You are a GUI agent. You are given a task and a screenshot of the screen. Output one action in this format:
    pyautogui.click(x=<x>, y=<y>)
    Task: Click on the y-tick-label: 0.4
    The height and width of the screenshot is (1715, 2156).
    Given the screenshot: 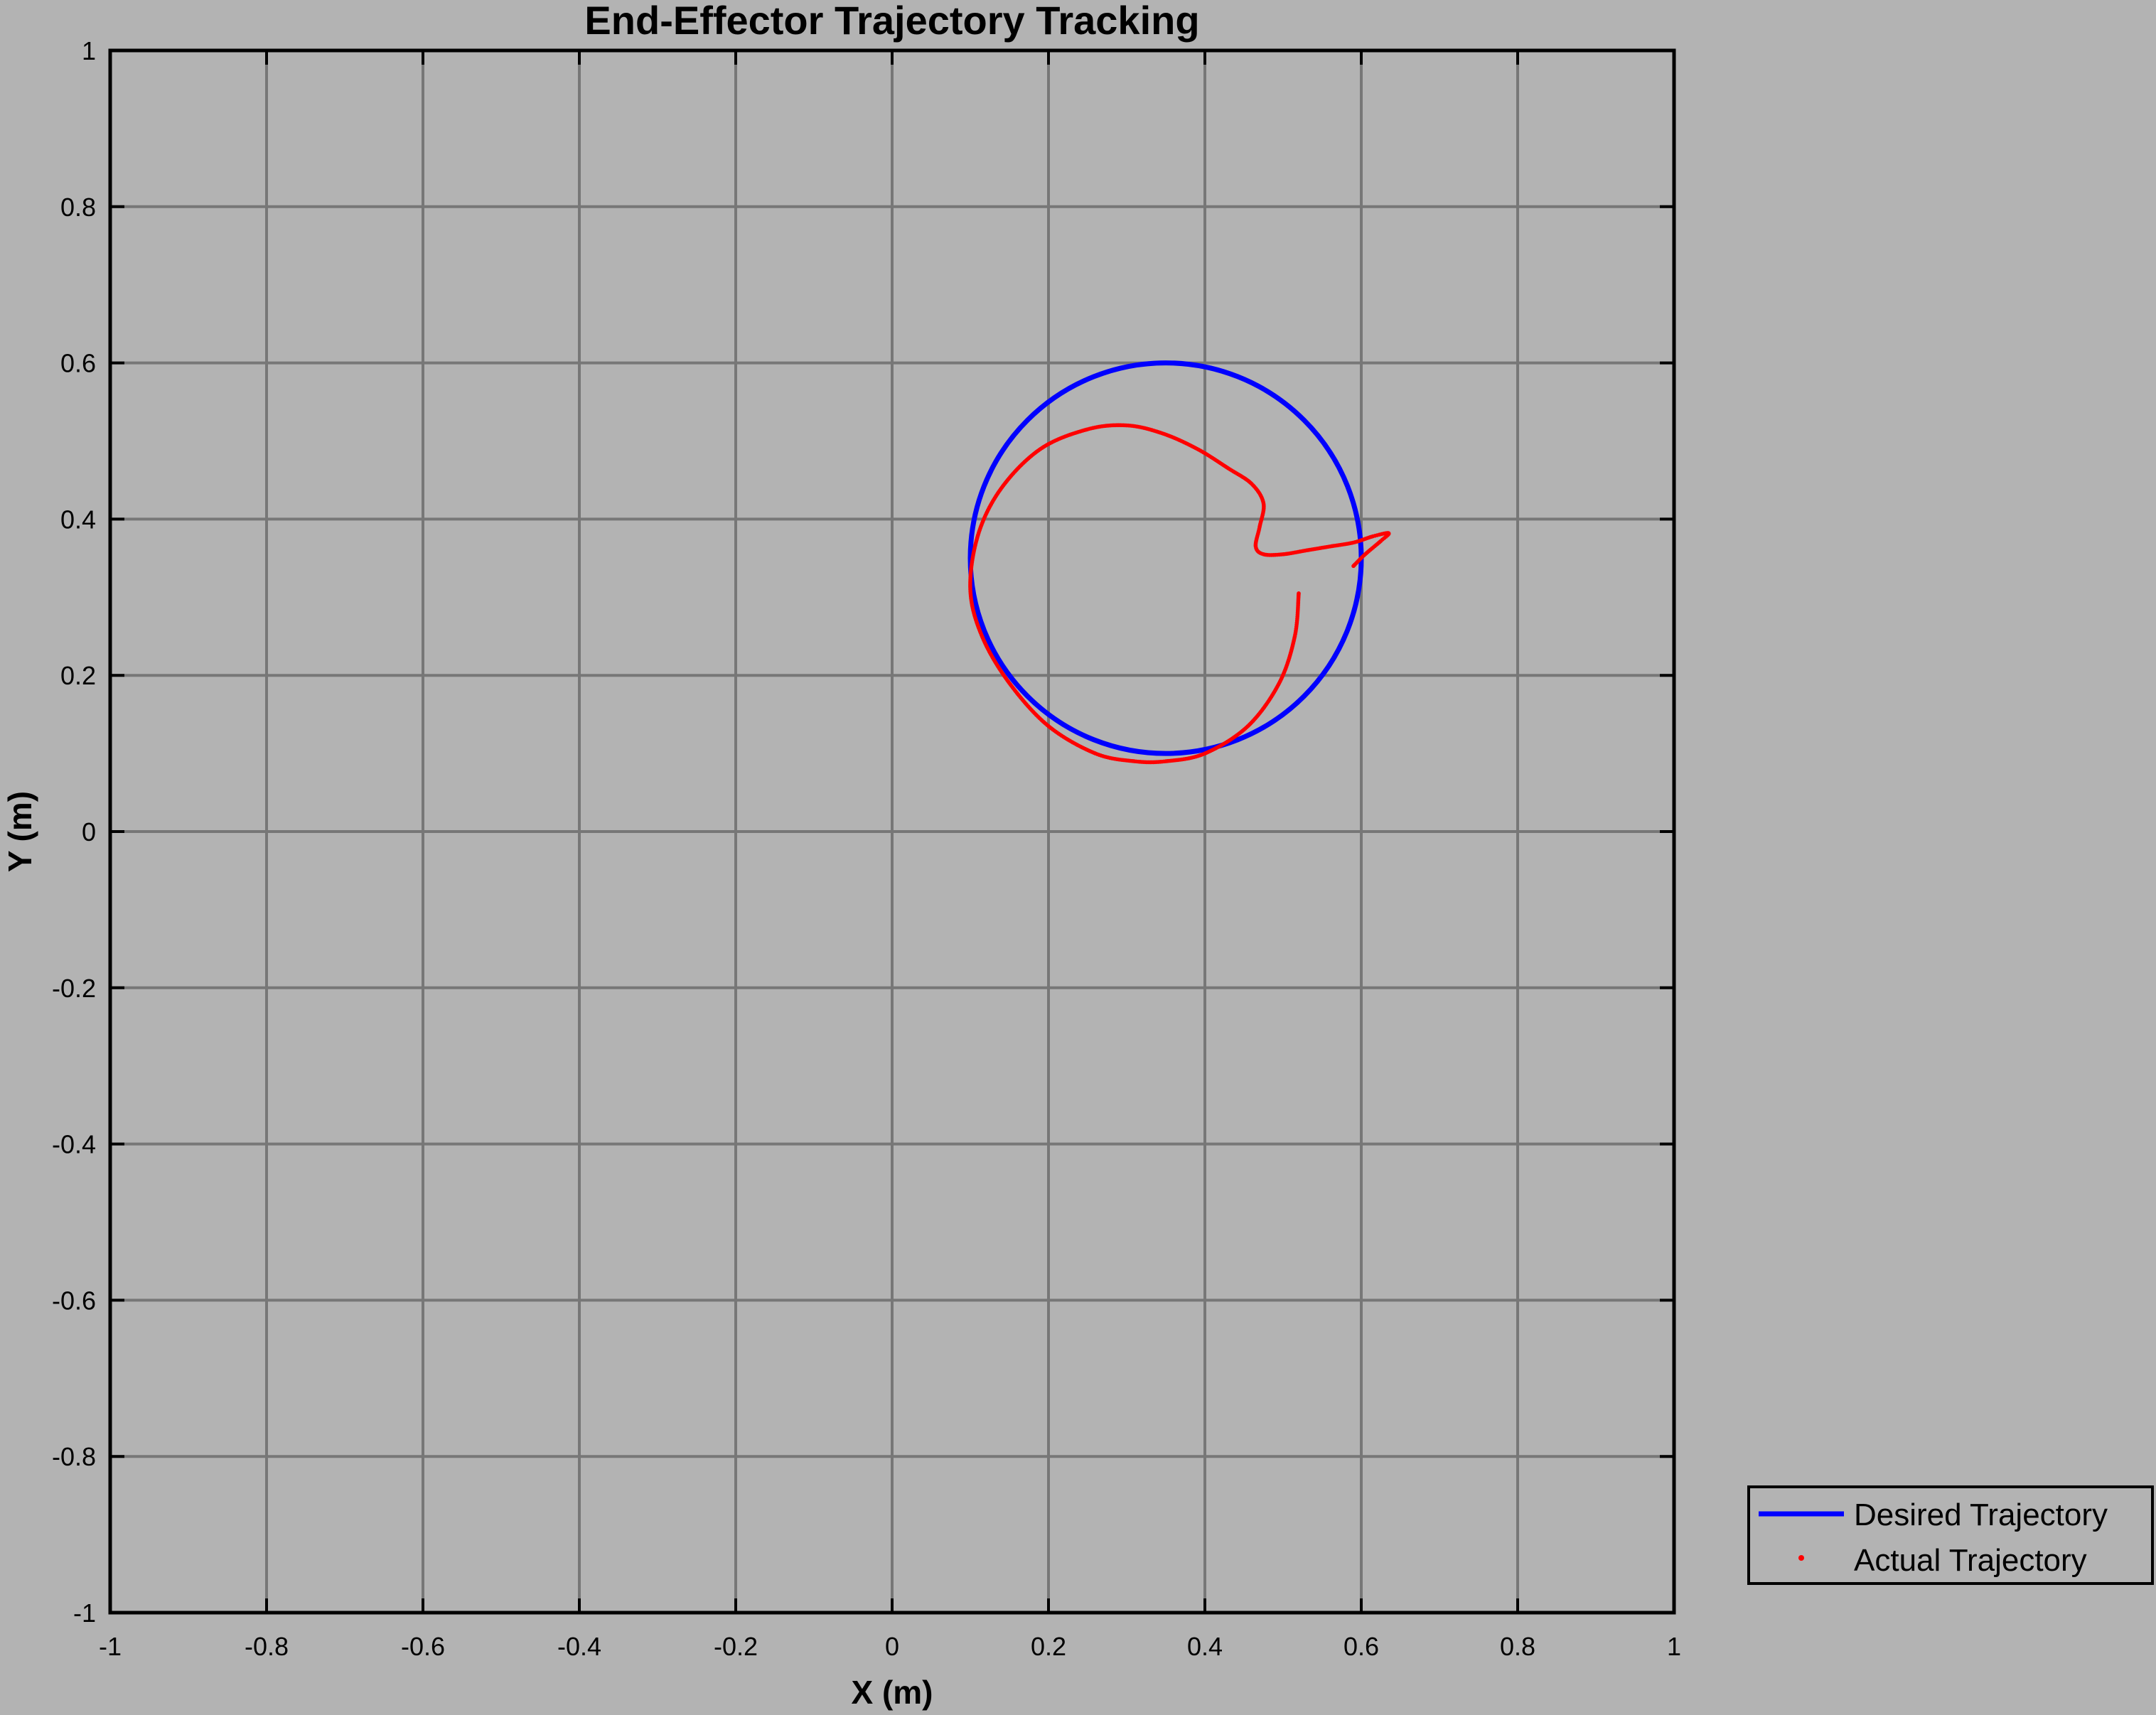 What is the action you would take?
    pyautogui.click(x=78, y=519)
    